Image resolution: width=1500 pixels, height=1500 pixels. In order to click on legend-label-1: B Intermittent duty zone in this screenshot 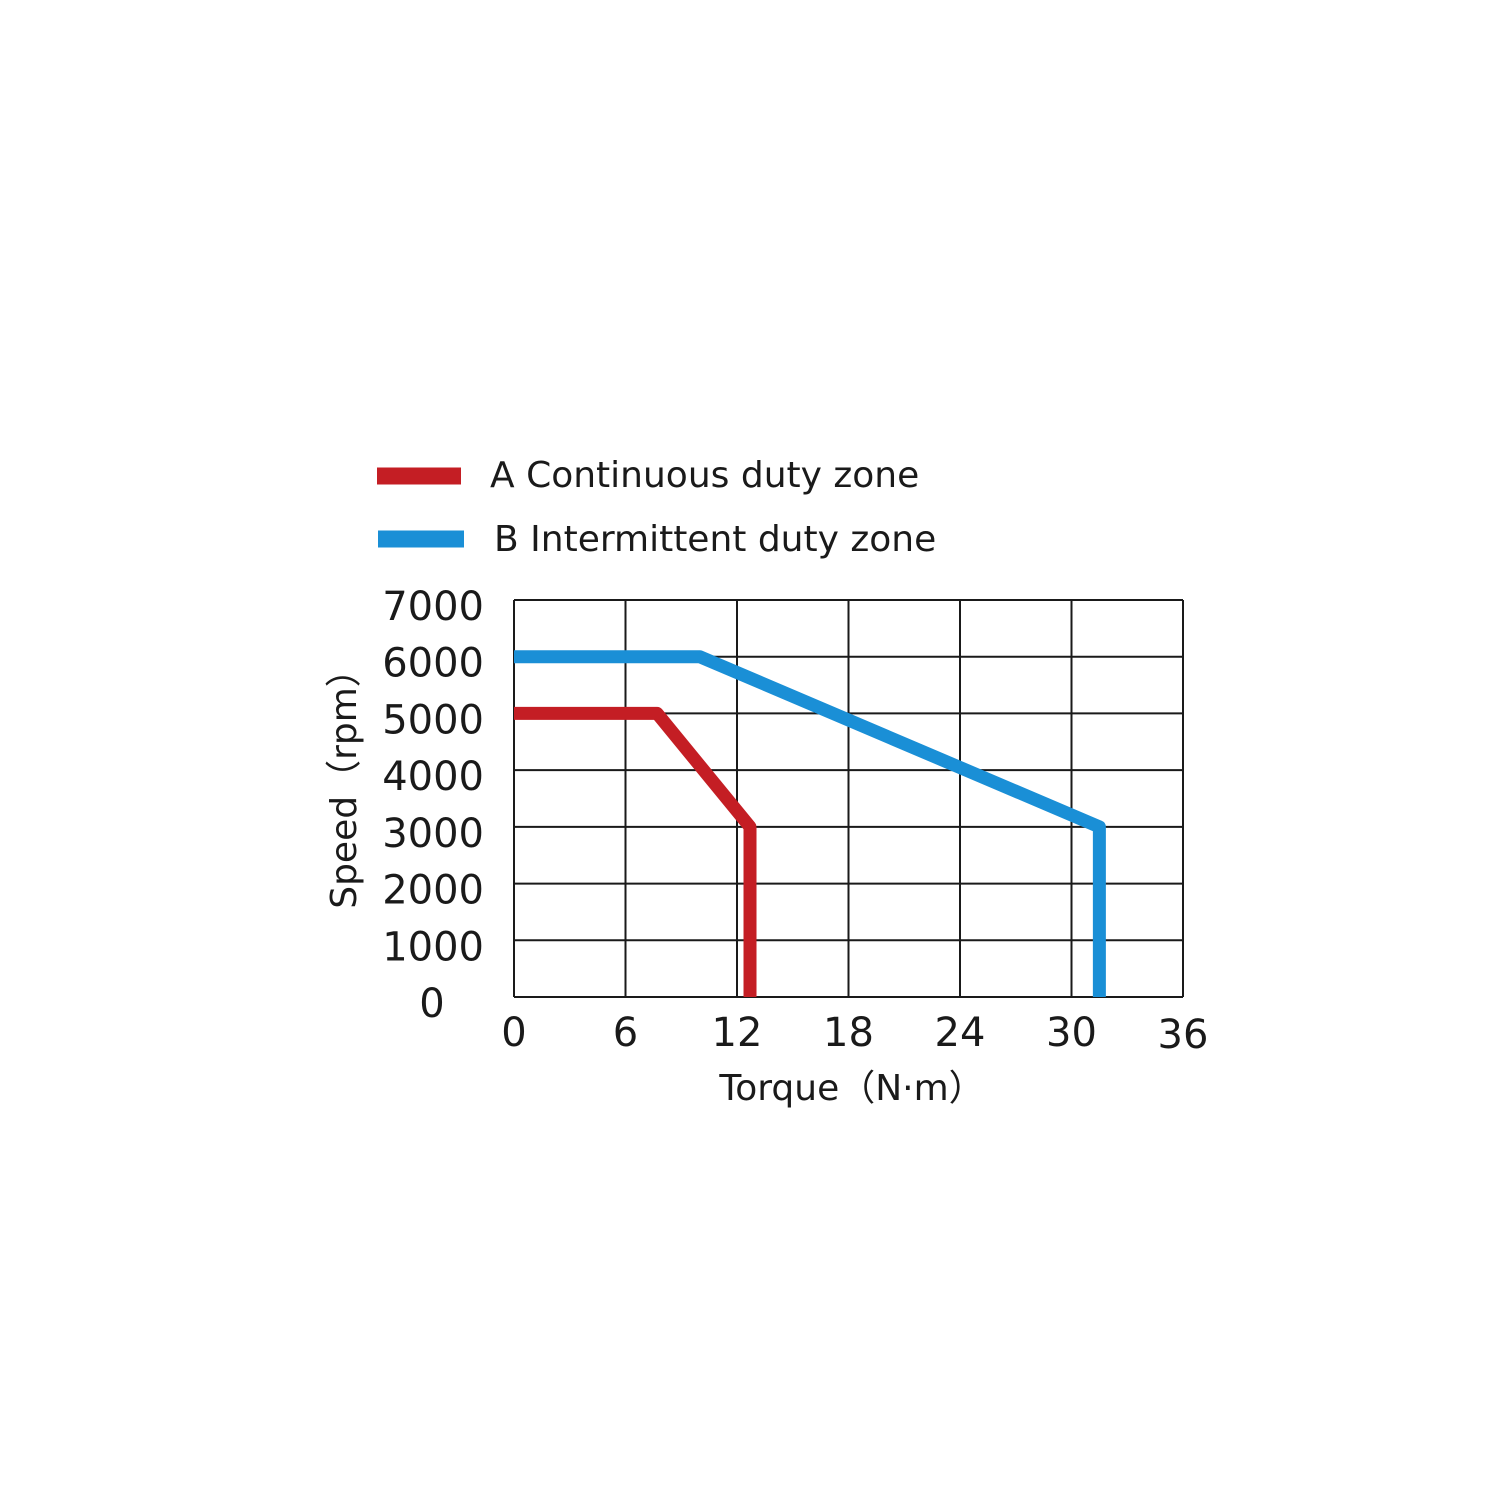, I will do `click(715, 539)`.